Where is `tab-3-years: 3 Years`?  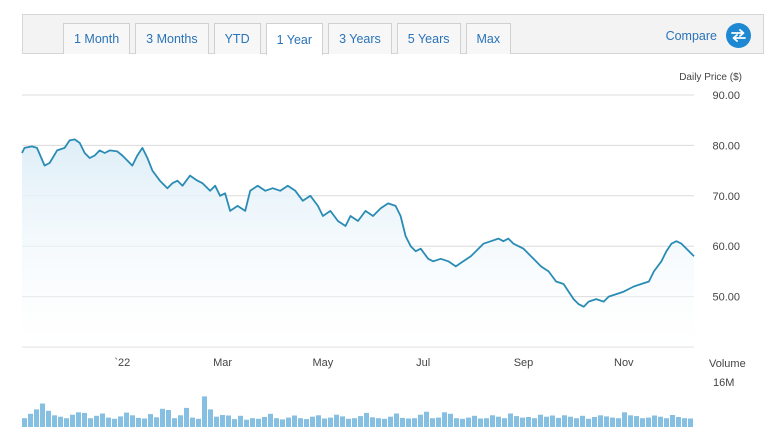
tab-3-years: 3 Years is located at coordinates (360, 38).